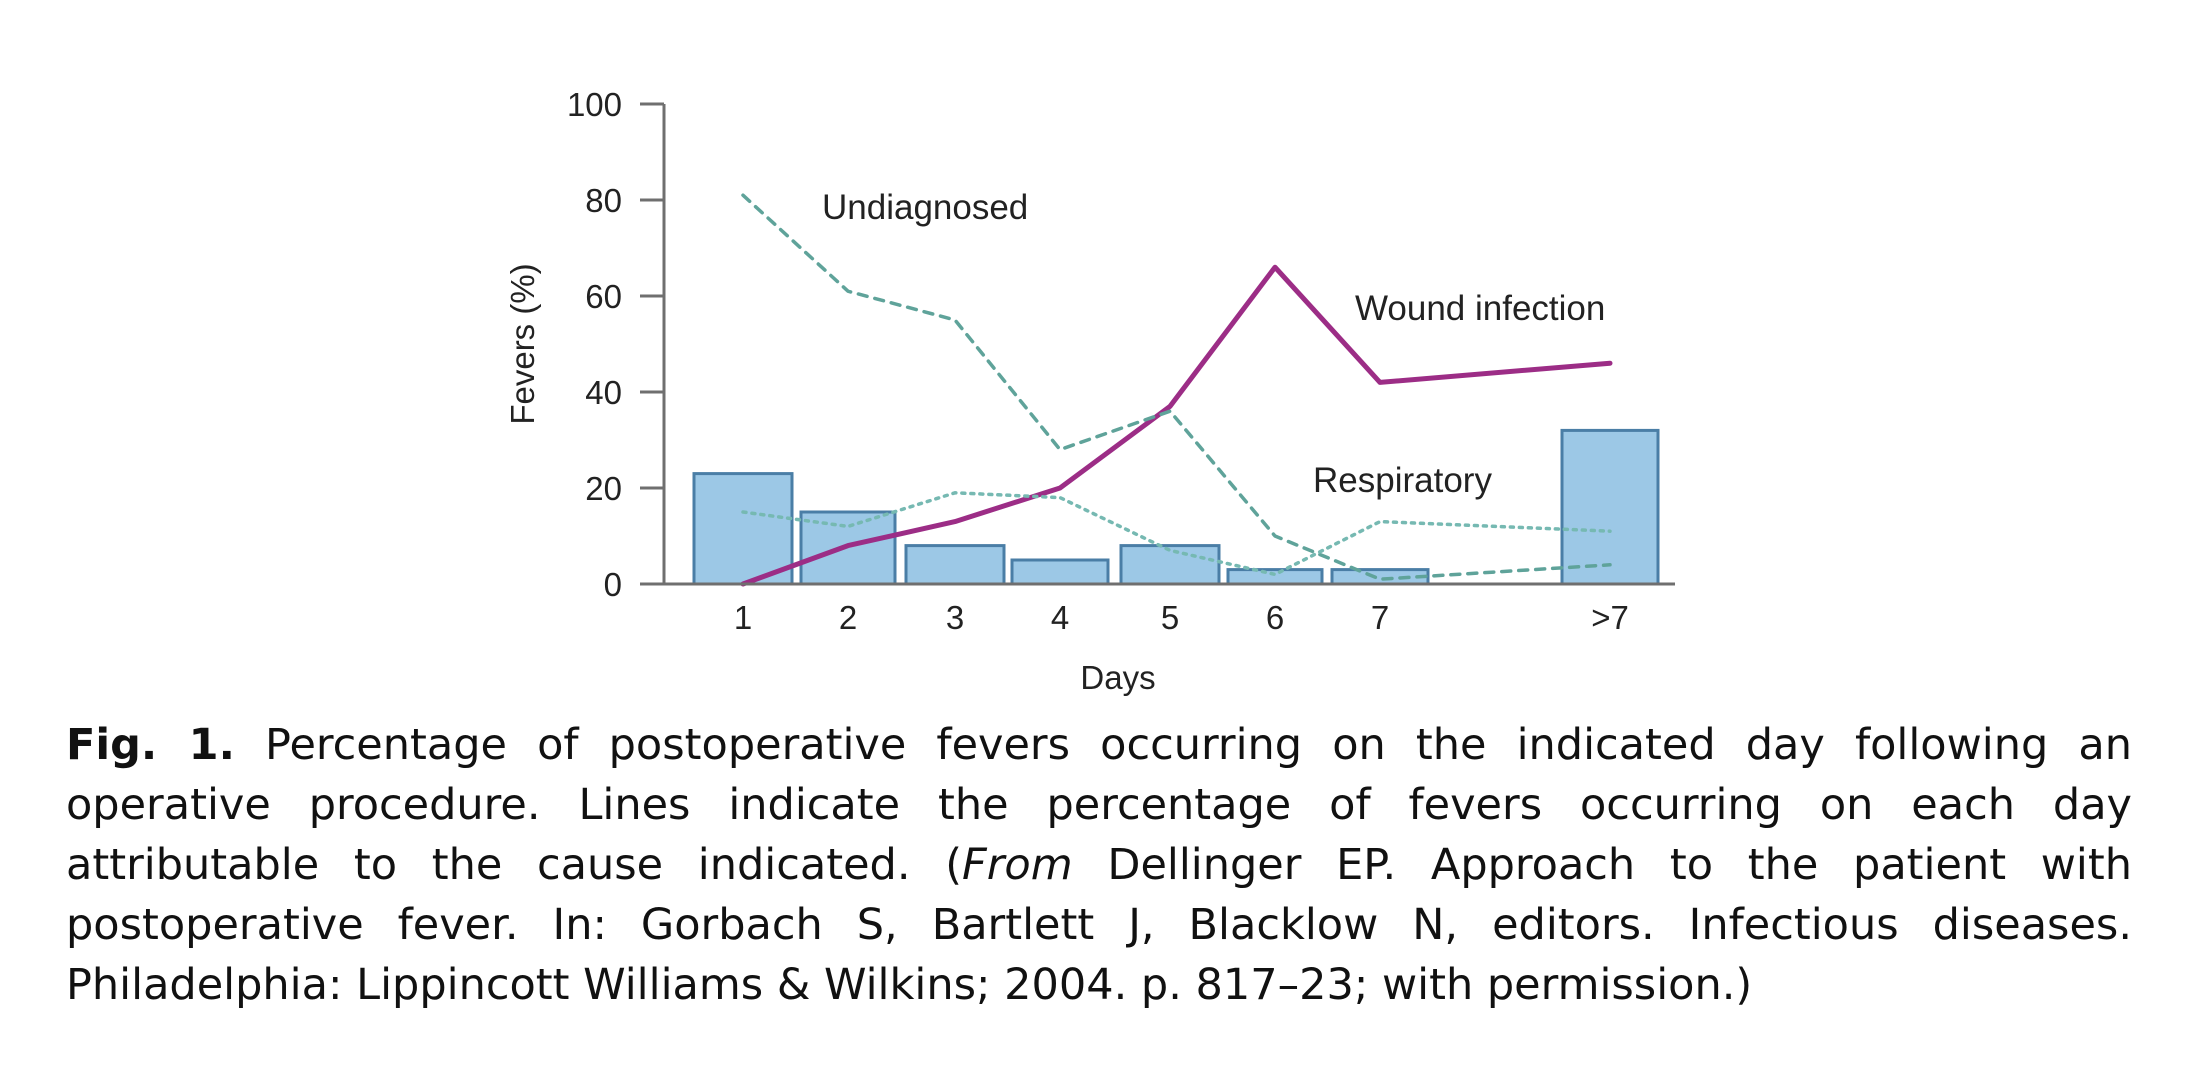 The image size is (2198, 1080). What do you see at coordinates (1480, 308) in the screenshot?
I see `series-label-wound-infection: Wound infection` at bounding box center [1480, 308].